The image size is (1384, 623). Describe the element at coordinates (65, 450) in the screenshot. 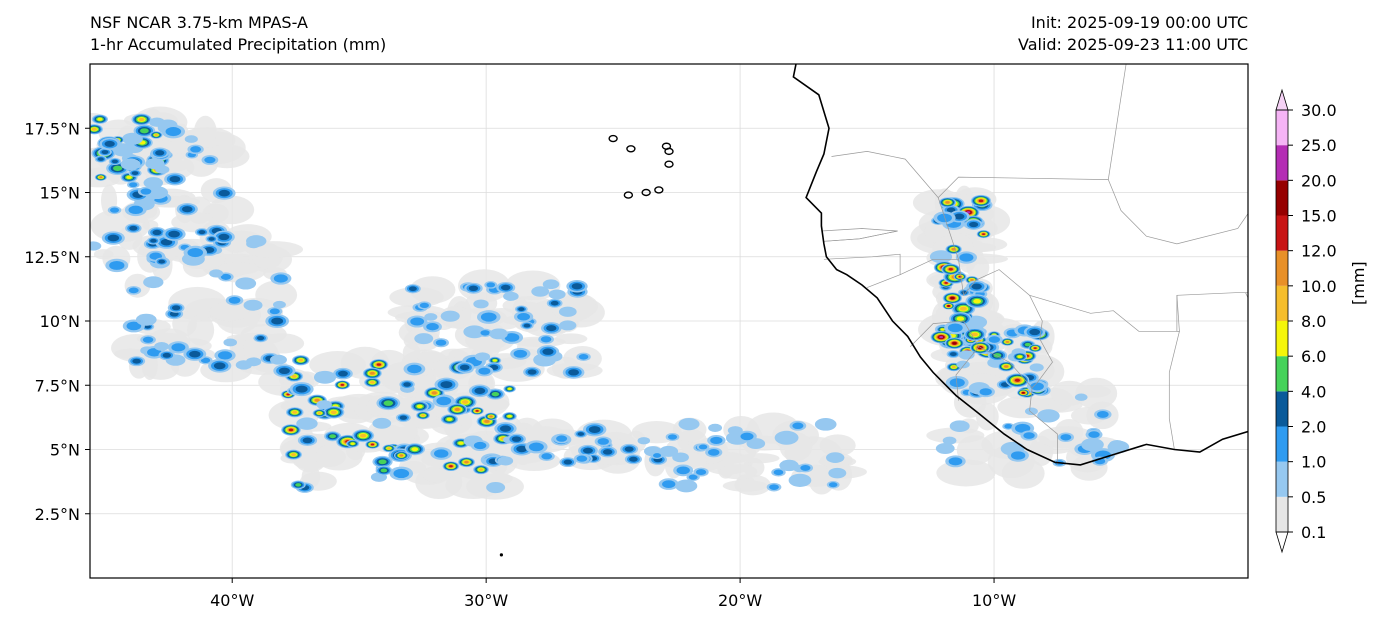

I see `lat-tick-label: 5°N` at that location.